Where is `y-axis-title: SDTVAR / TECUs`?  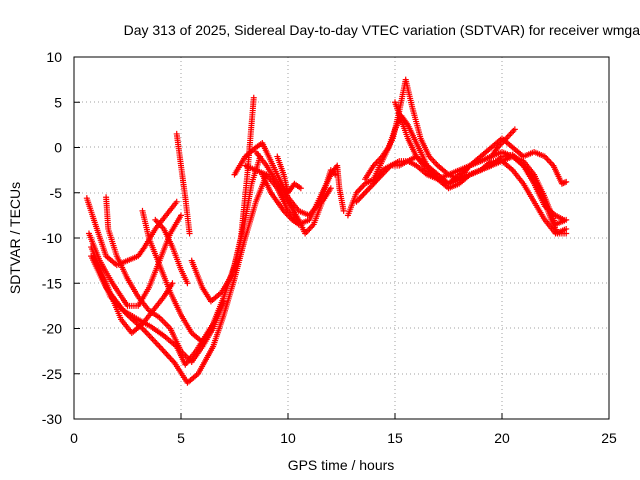 y-axis-title: SDTVAR / TECUs is located at coordinates (15, 238).